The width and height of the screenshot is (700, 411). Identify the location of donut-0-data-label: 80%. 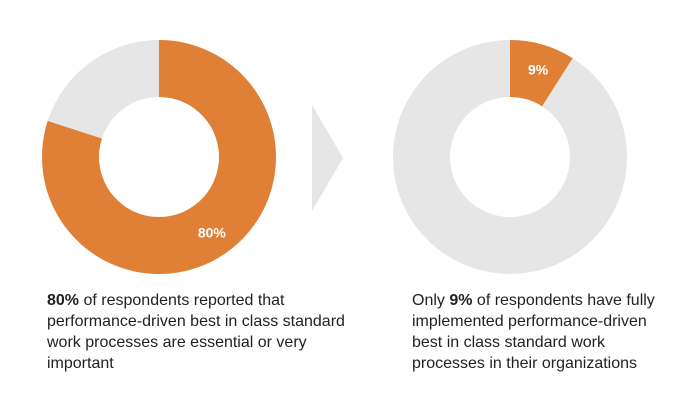
(212, 233).